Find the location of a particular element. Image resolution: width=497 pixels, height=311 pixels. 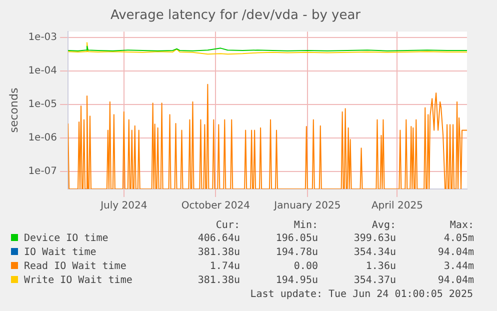

text: 1.74u is located at coordinates (224, 267).